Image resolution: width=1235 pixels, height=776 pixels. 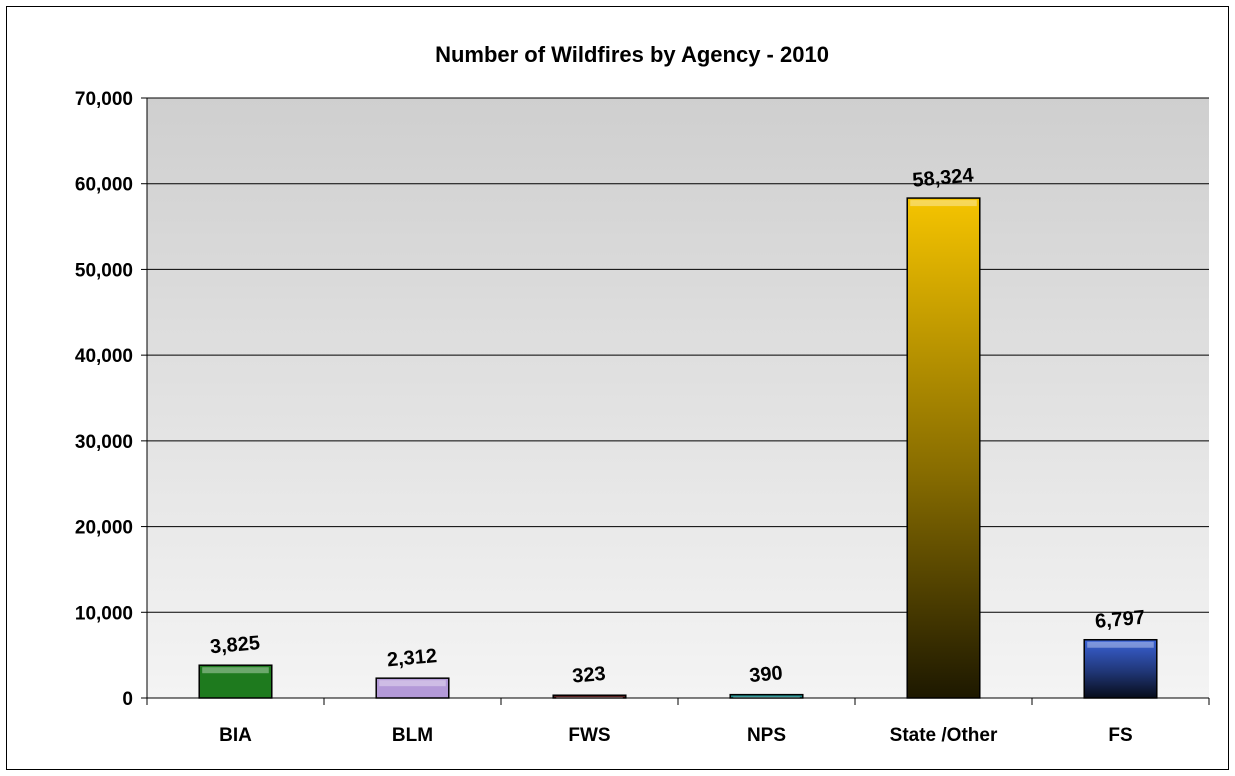 What do you see at coordinates (104, 356) in the screenshot?
I see `y-tick-label: 40,000` at bounding box center [104, 356].